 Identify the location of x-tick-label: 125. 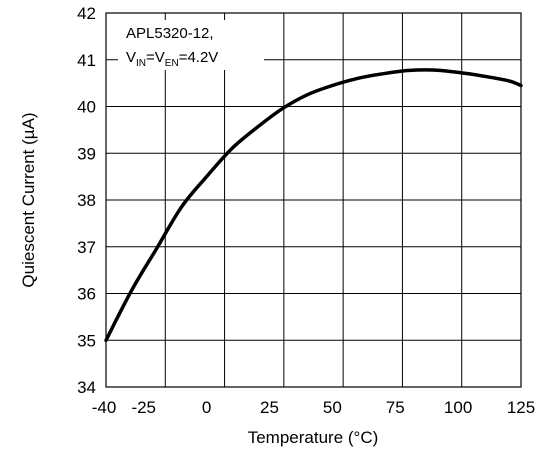
(521, 407).